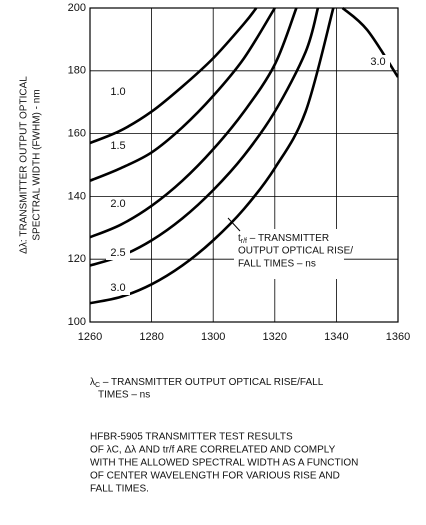  What do you see at coordinates (212, 382) in the screenshot?
I see `x-axis-text: – TRANSMITTER OUTPUT OPTICAL RISE/FALL` at bounding box center [212, 382].